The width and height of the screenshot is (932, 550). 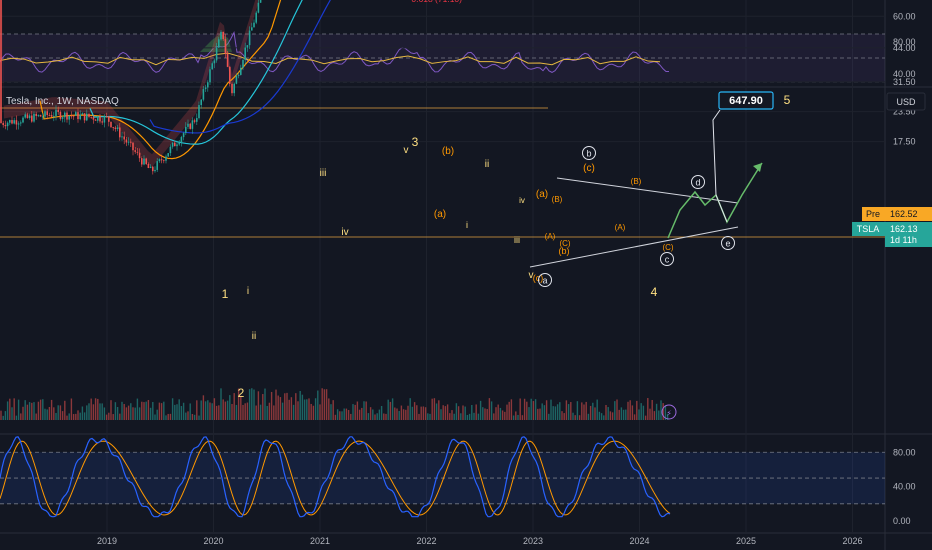 What do you see at coordinates (517, 240) in the screenshot?
I see `wave-label-iii-2: iii` at bounding box center [517, 240].